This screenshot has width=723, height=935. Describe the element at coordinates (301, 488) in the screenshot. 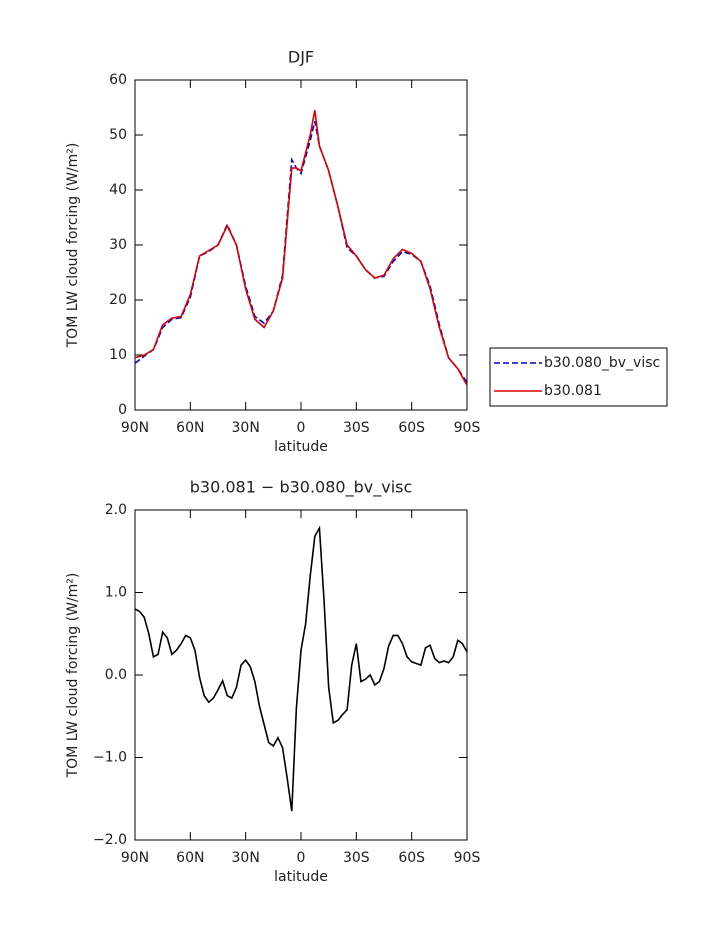

I see `chart-title: b30.081 − b30.080_bv_visc` at that location.